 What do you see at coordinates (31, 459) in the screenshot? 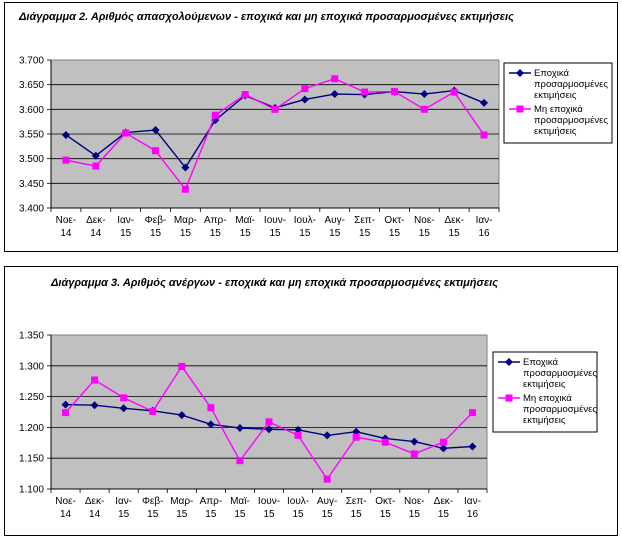
I see `y-tick-label: 1.150` at bounding box center [31, 459].